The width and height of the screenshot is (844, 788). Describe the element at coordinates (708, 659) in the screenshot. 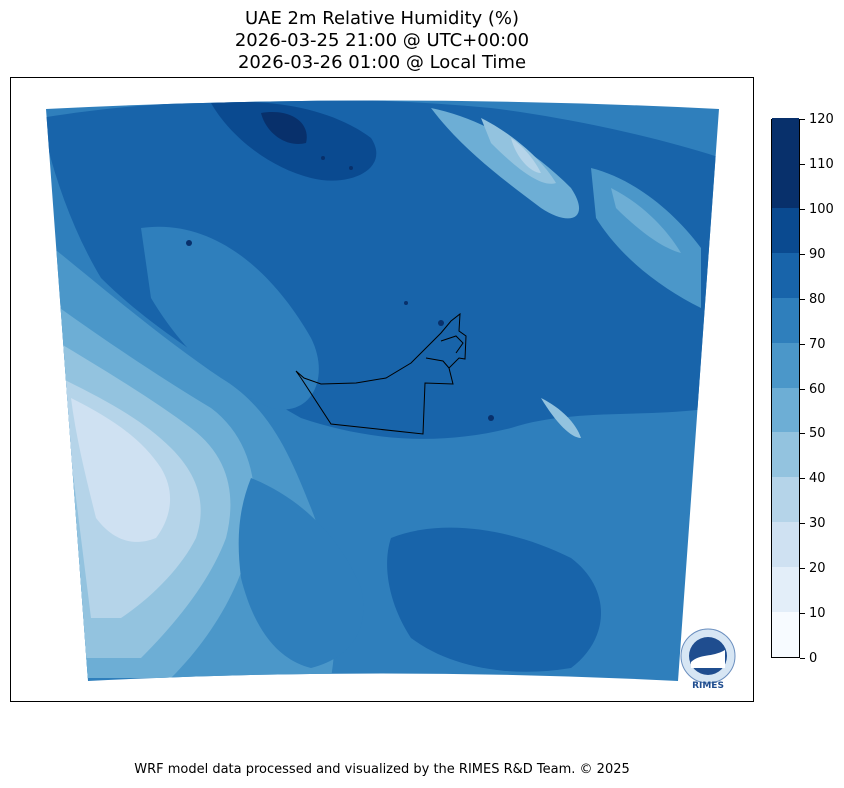

I see `rimes-logo: RIMES` at that location.